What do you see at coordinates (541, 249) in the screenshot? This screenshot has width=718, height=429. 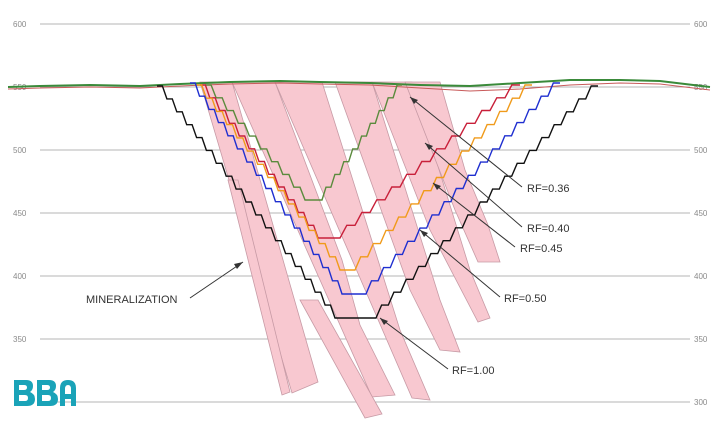 I see `label-rf045: RF=0.45` at bounding box center [541, 249].